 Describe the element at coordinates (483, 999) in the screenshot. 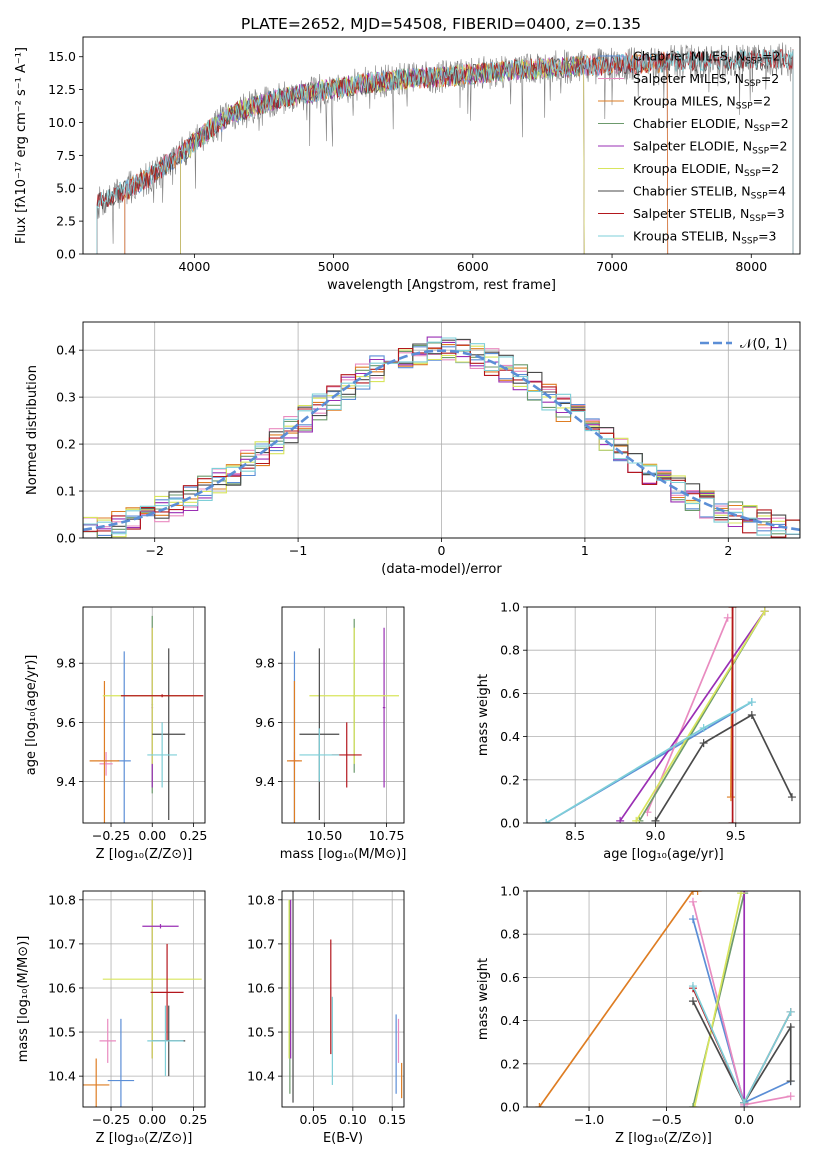

I see `y-axis-label: mass weight` at that location.